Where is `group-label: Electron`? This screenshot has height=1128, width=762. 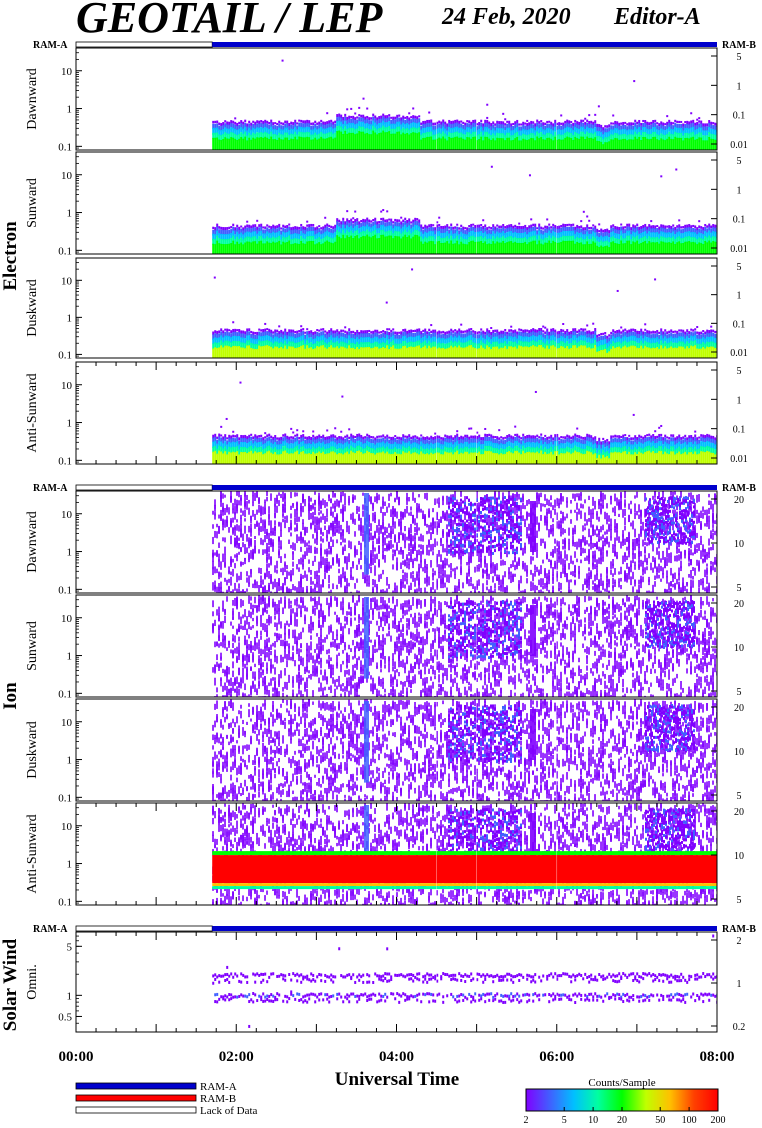 group-label: Electron is located at coordinates (10, 256).